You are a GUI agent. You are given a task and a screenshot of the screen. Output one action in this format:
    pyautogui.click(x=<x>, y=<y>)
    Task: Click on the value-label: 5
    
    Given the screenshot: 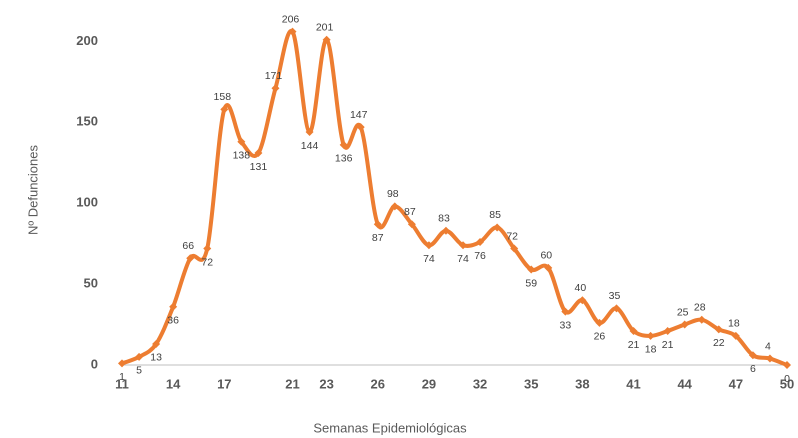 What is the action you would take?
    pyautogui.click(x=139, y=371)
    